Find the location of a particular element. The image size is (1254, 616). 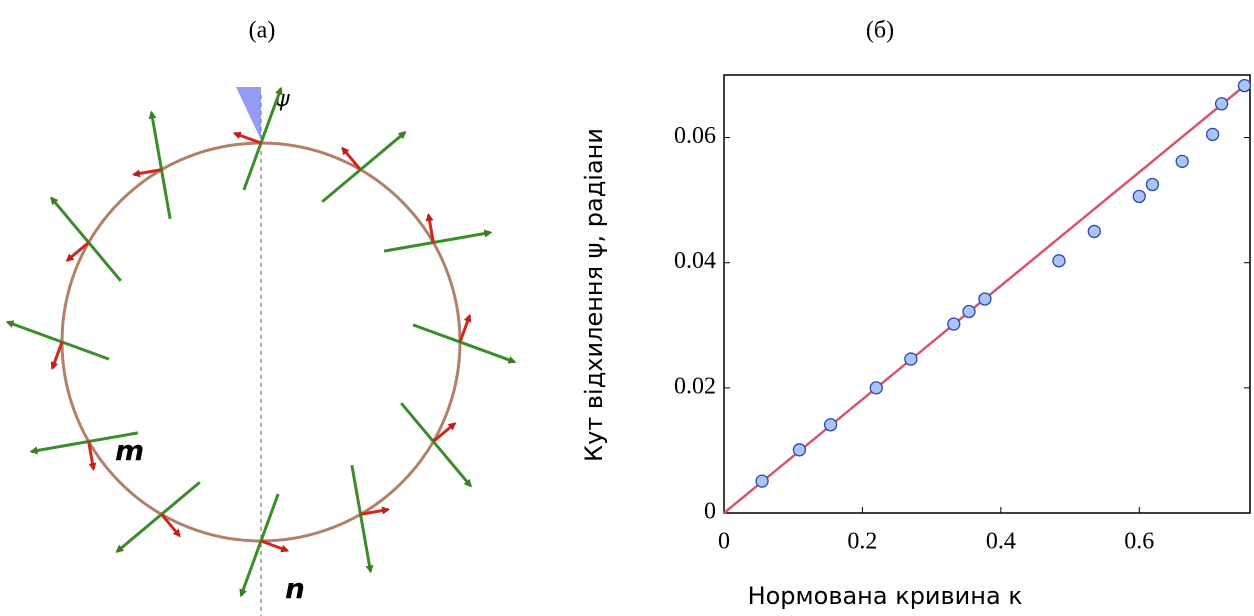

x-tick-label: 0.6 is located at coordinates (1139, 542).